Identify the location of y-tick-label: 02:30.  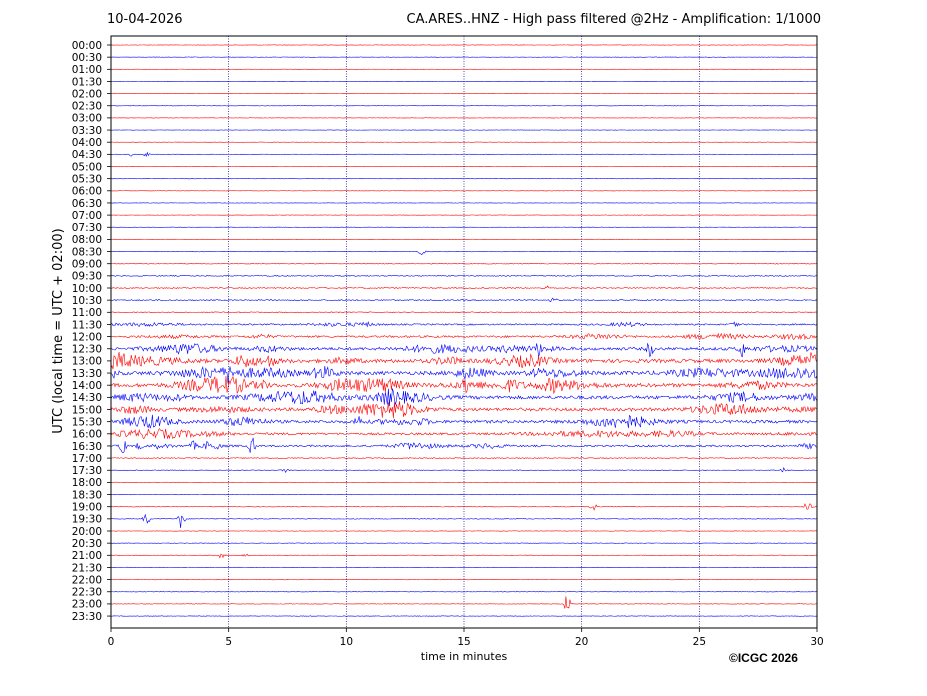
(87, 107).